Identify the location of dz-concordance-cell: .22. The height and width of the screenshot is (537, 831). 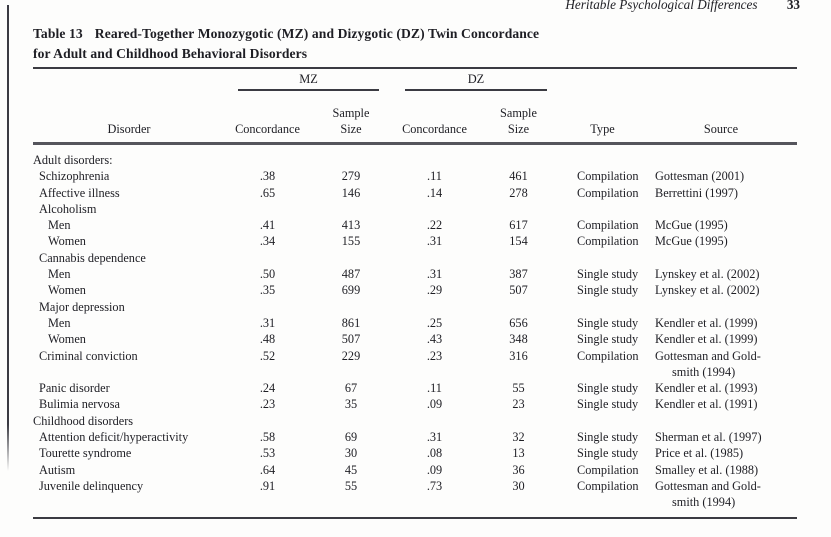
(434, 225).